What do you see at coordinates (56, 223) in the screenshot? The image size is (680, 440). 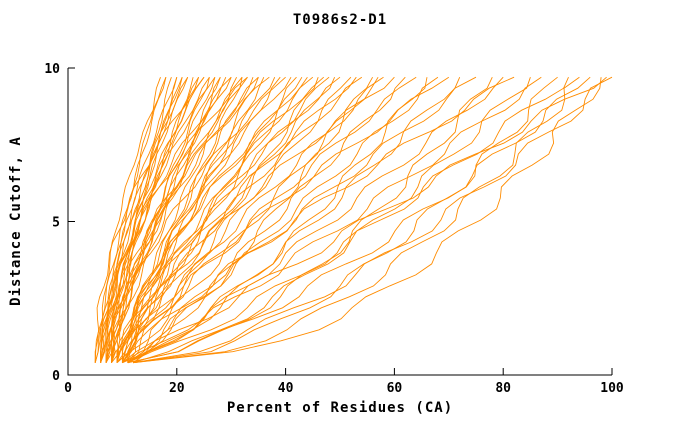 I see `y-tick-label: 5` at bounding box center [56, 223].